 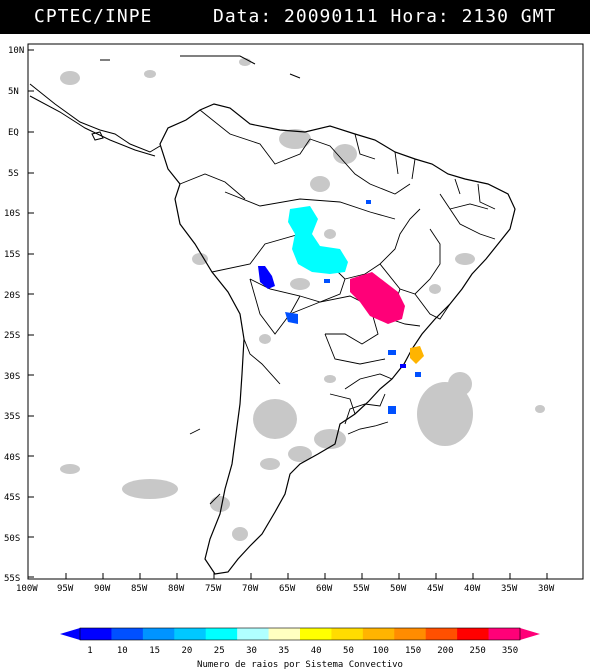 What do you see at coordinates (187, 651) in the screenshot?
I see `colorbar-tick-label: 20` at bounding box center [187, 651].